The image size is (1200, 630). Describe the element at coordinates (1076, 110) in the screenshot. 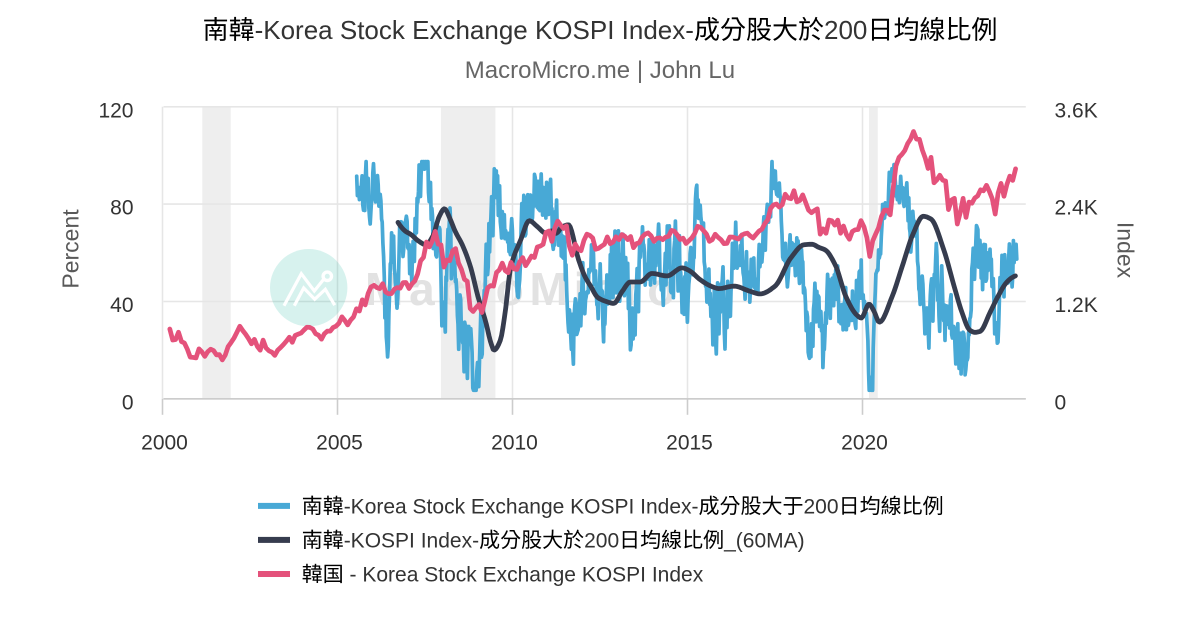

I see `svg-text: 3.6K` at that location.